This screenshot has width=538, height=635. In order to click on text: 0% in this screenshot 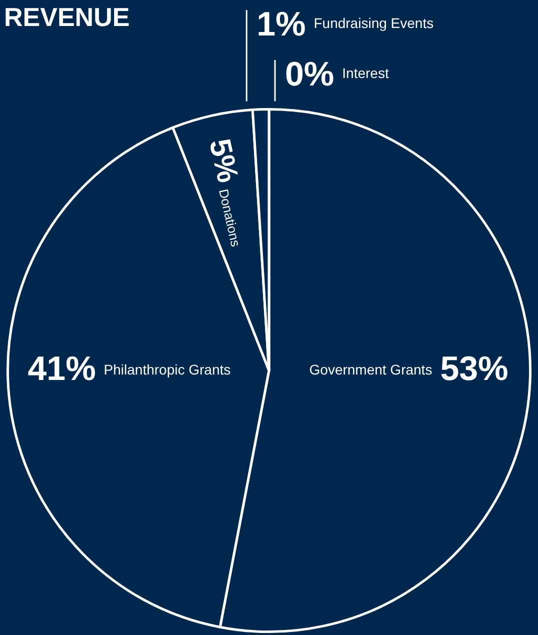, I will do `click(309, 74)`.